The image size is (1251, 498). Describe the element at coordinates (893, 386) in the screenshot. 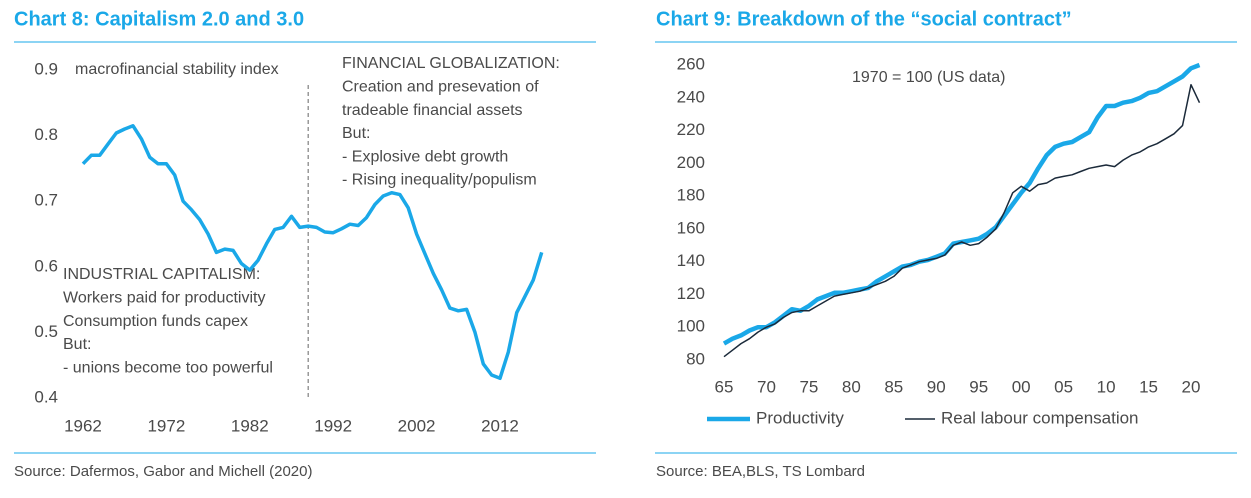

I see `x-tick-label: 85` at that location.